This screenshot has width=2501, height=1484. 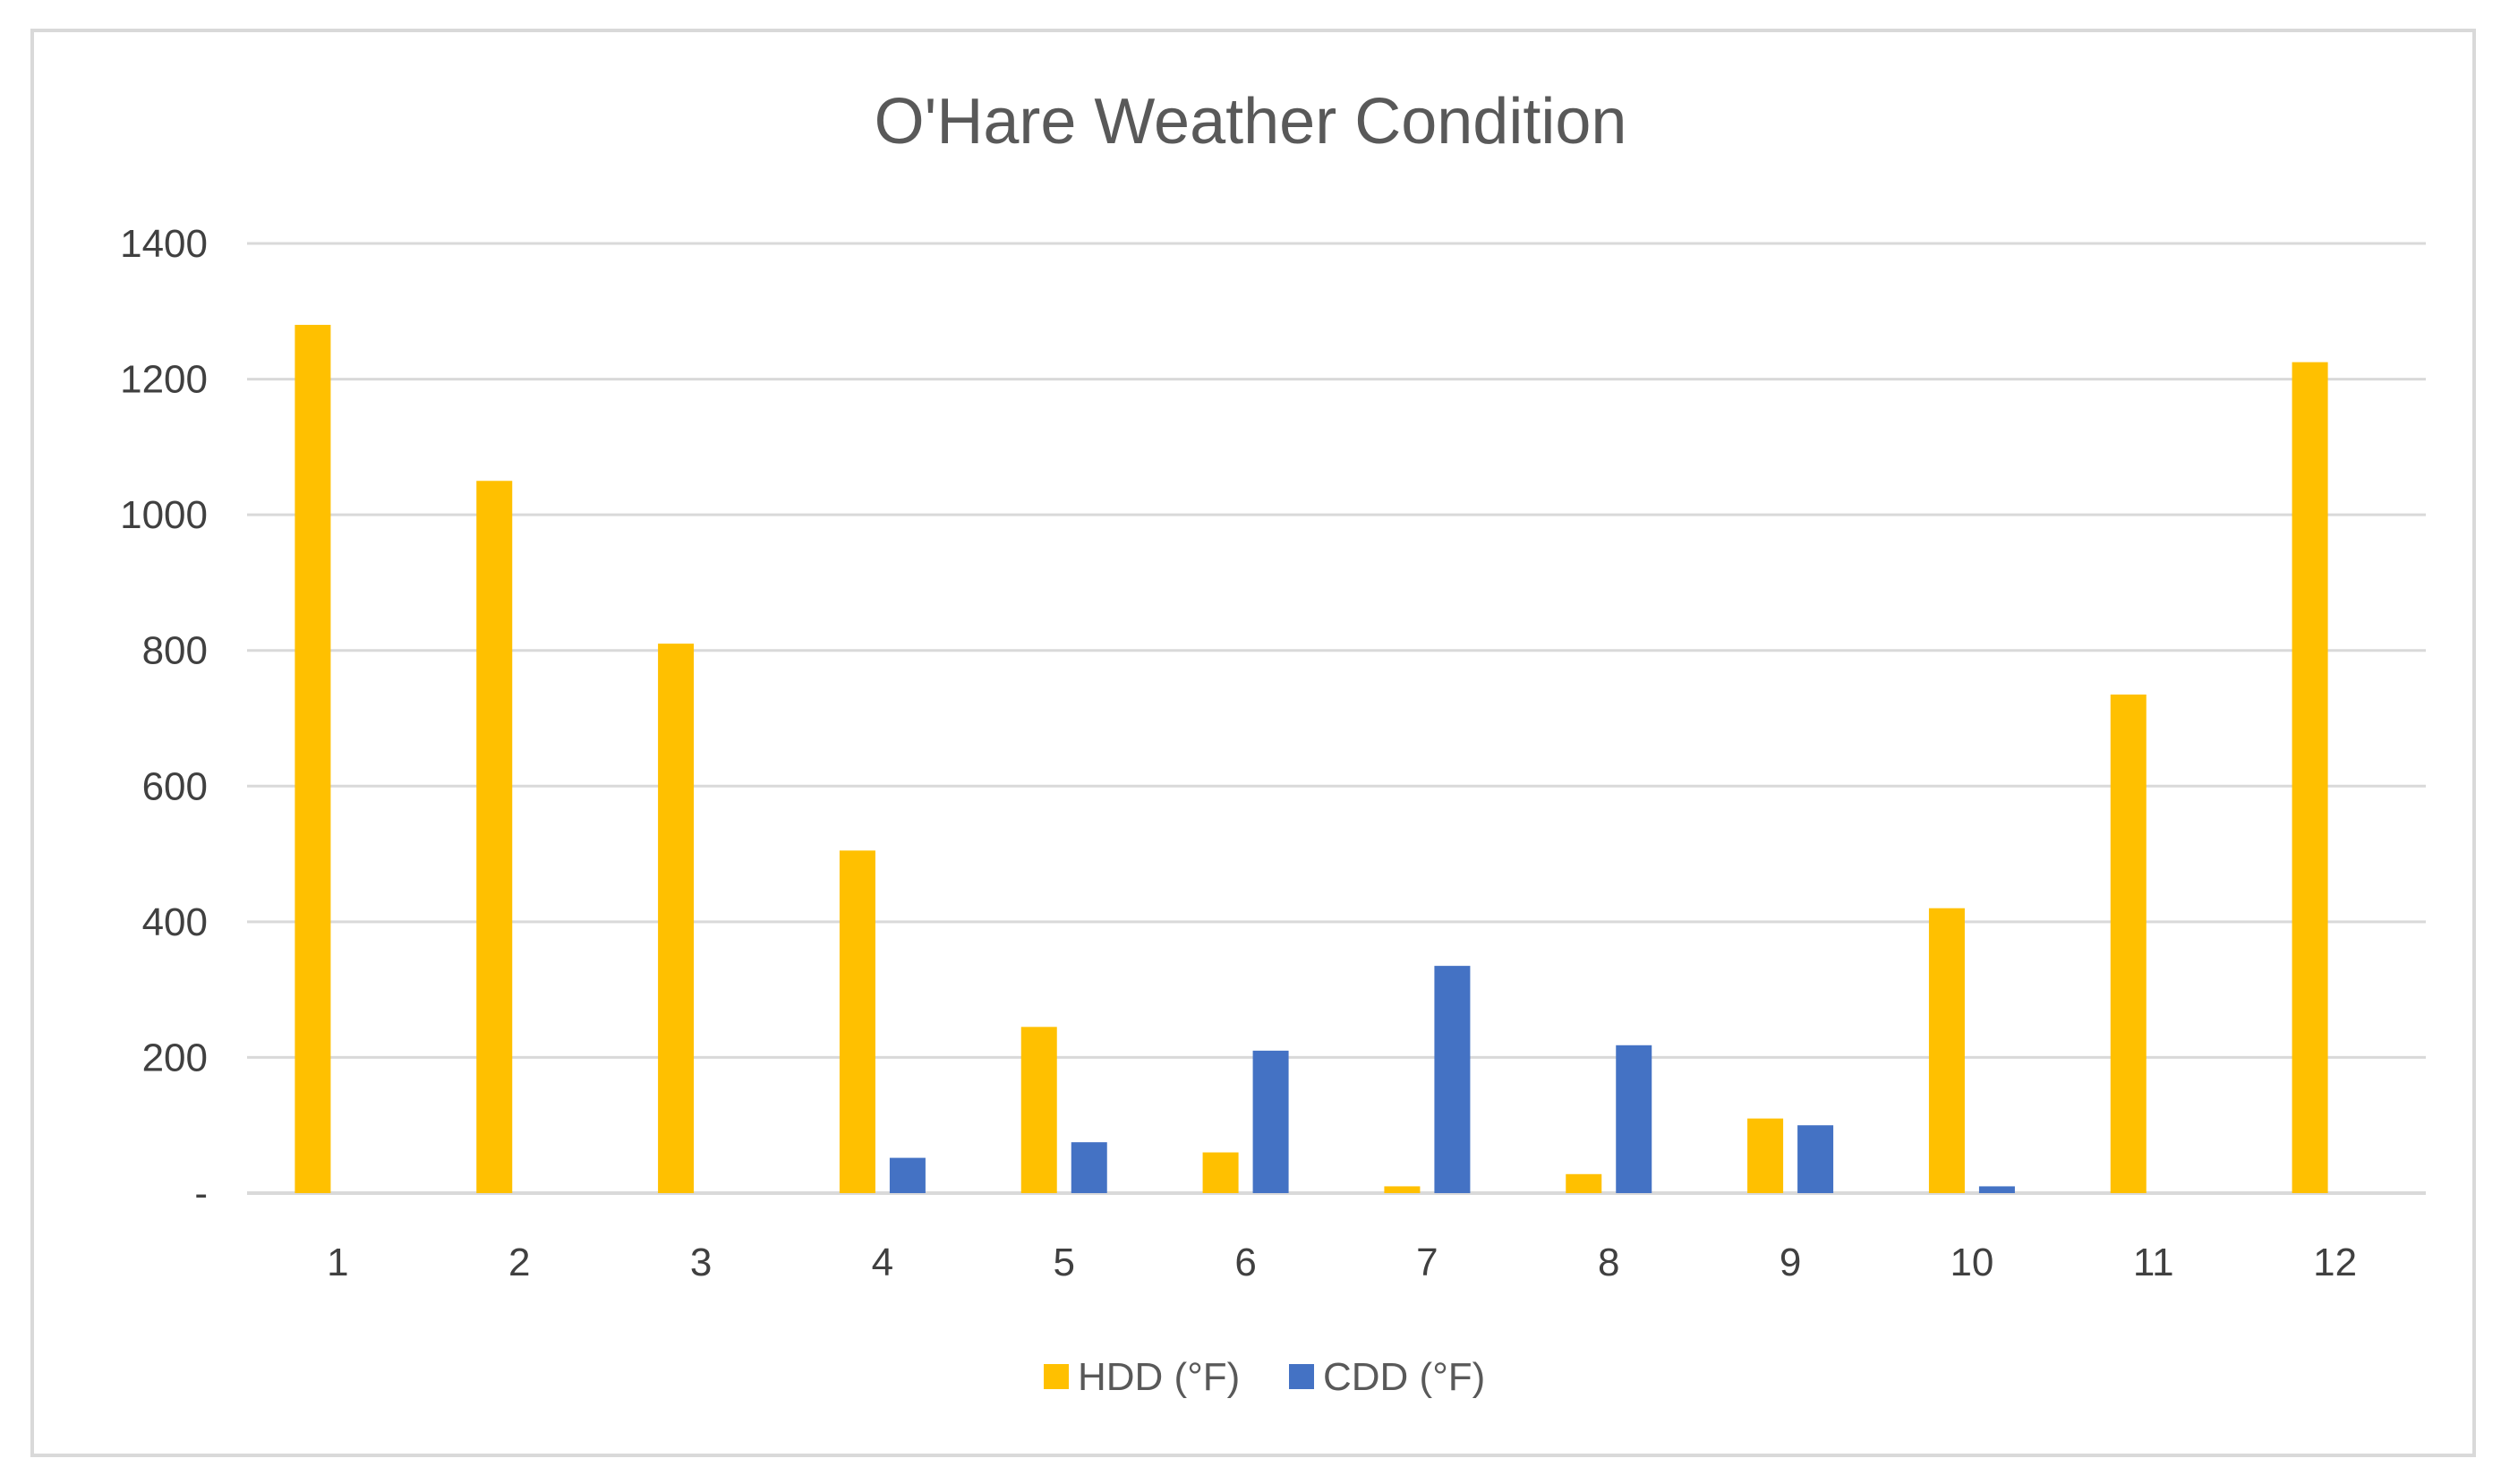 I want to click on x-tick-label: 11, so click(x=2153, y=1262).